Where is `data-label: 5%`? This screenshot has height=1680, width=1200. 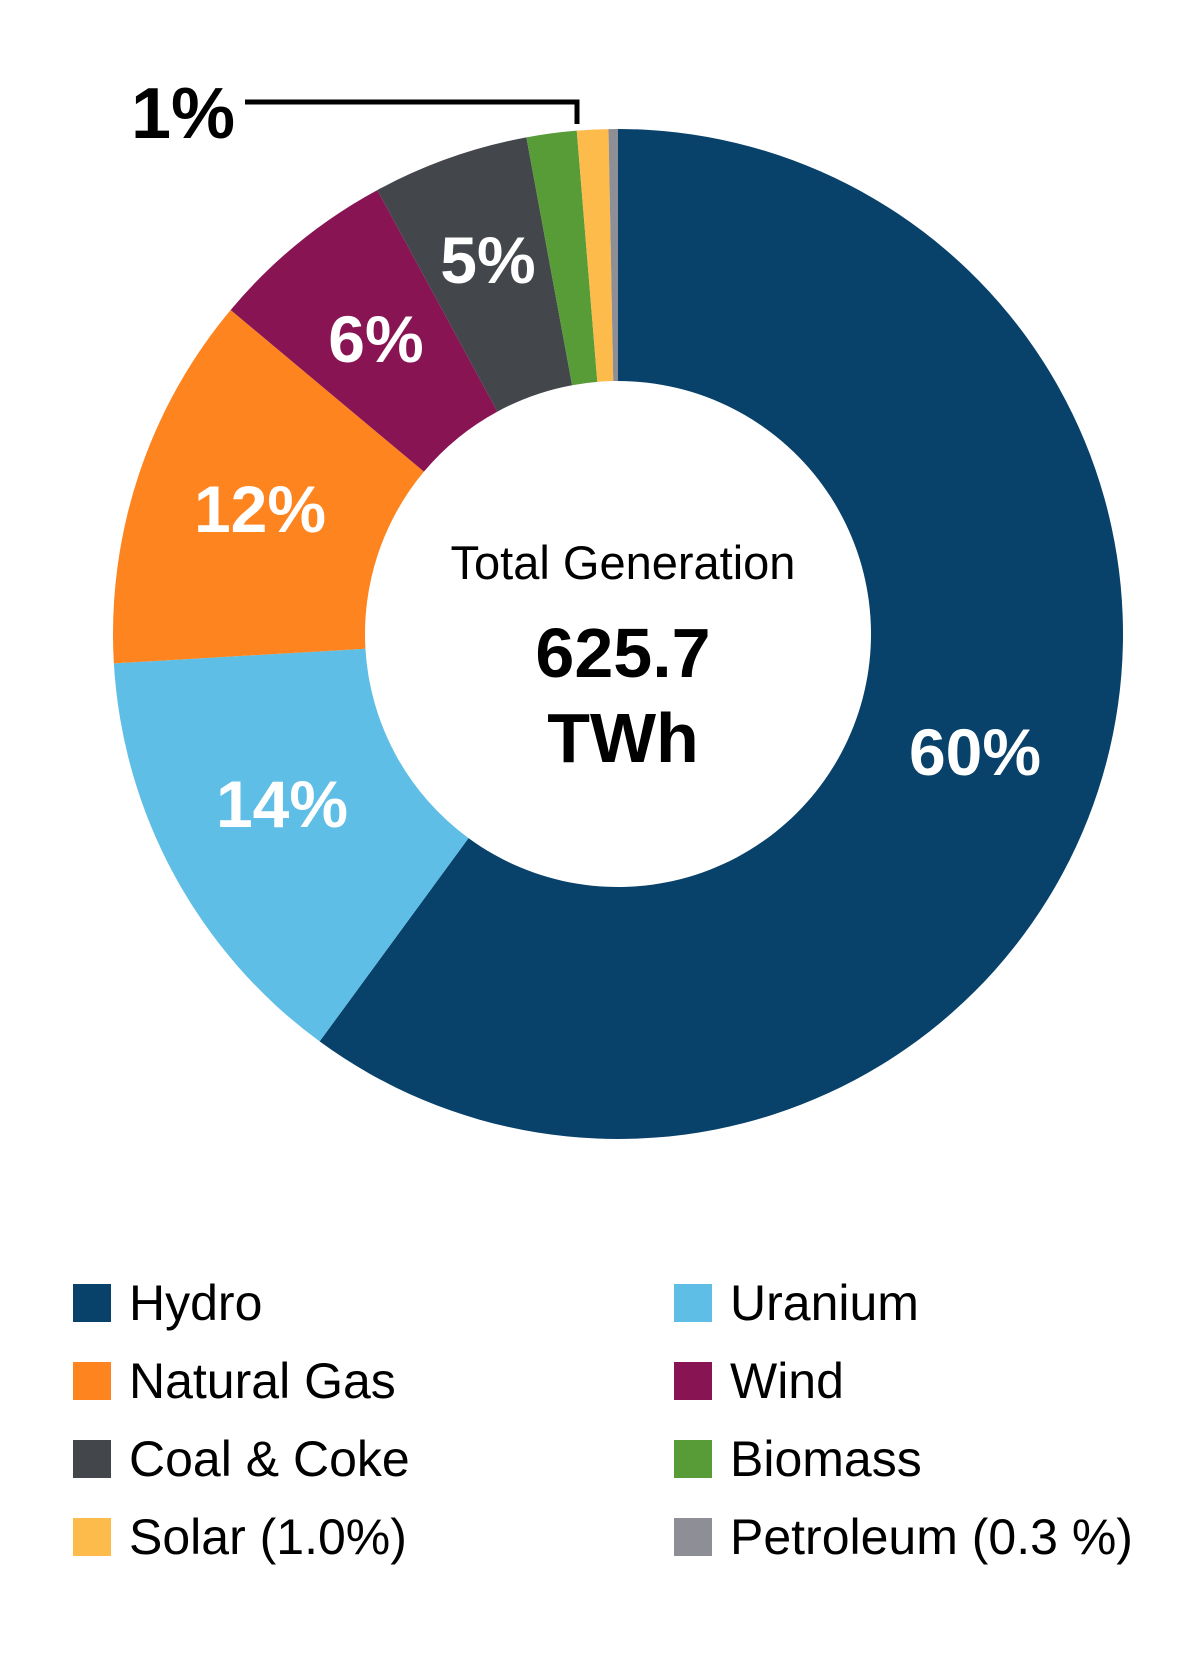 data-label: 5% is located at coordinates (487, 260).